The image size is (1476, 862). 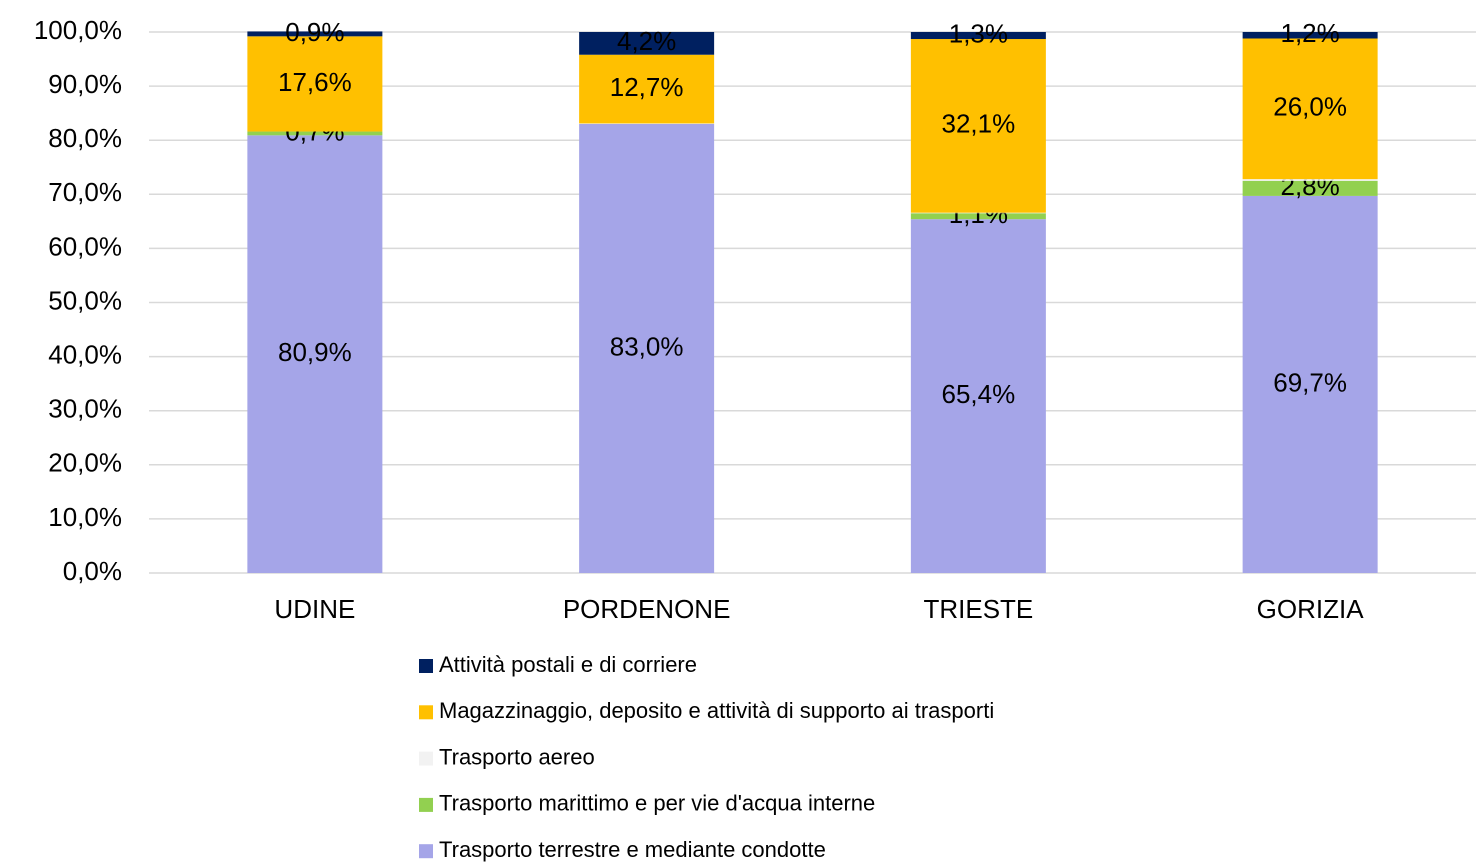 I want to click on y-tick-label: 100,0%, so click(x=78, y=30).